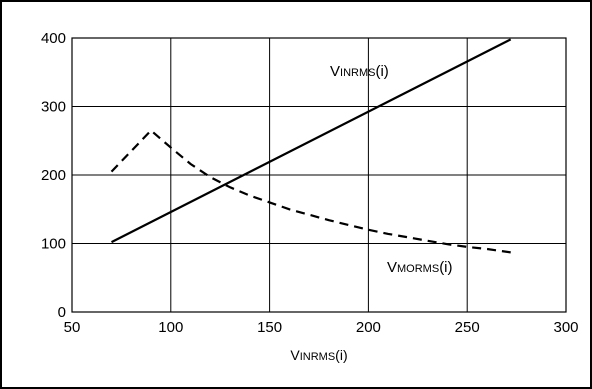  Describe the element at coordinates (53, 175) in the screenshot. I see `y-tick-label-200: 200` at that location.